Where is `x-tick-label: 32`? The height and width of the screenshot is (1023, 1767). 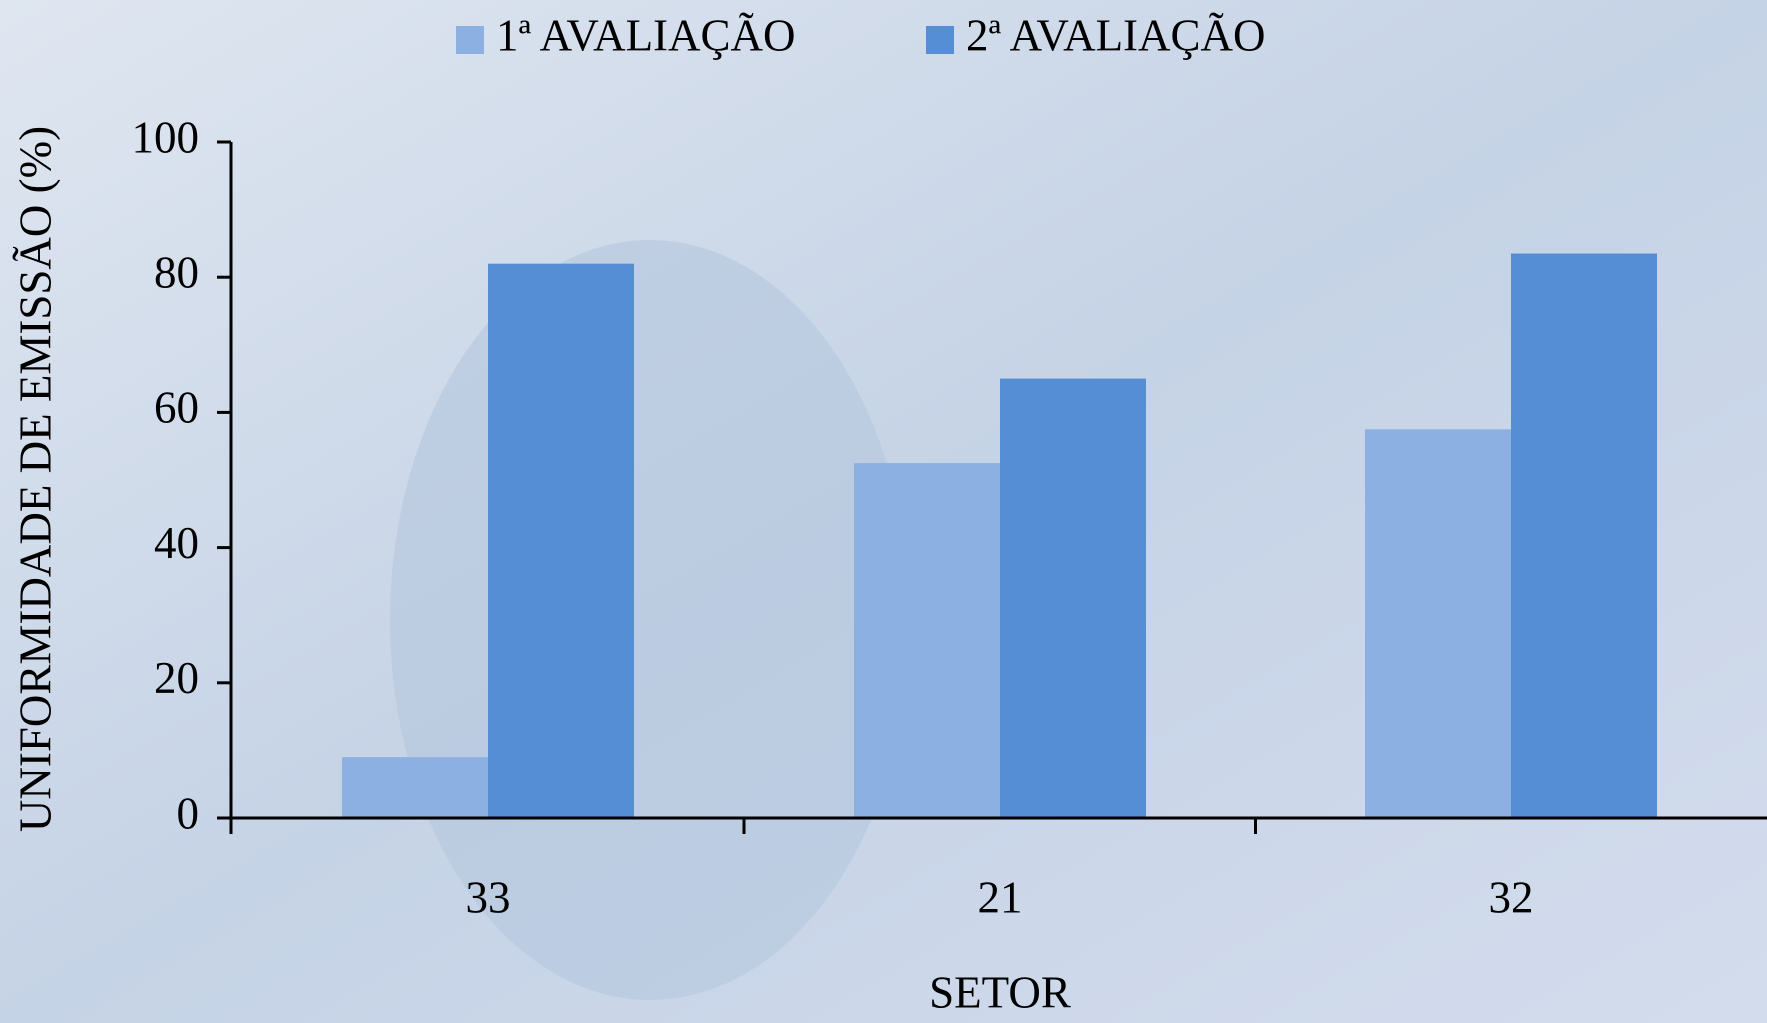
x-tick-label: 32 is located at coordinates (1511, 897).